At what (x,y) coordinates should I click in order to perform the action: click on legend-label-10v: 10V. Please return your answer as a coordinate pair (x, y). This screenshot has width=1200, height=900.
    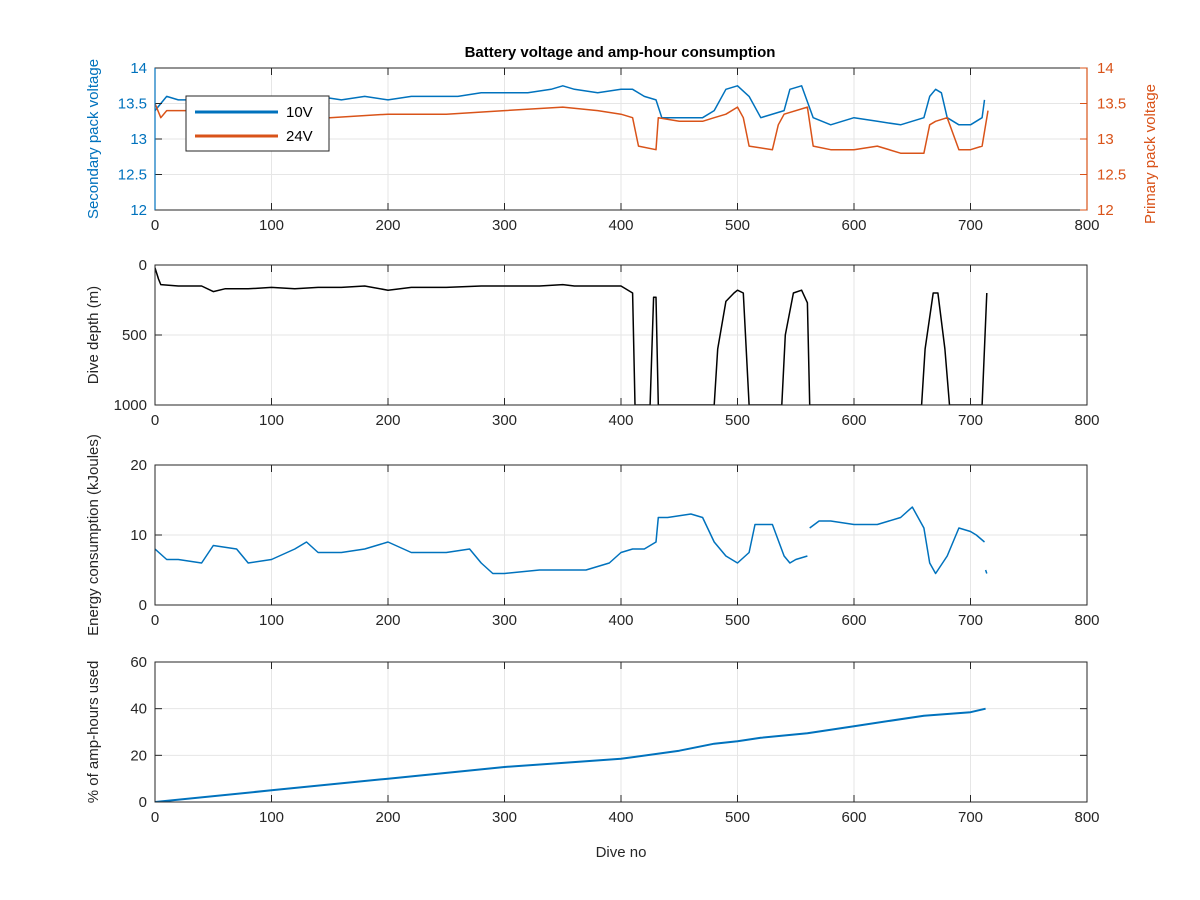
    Looking at the image, I should click on (299, 112).